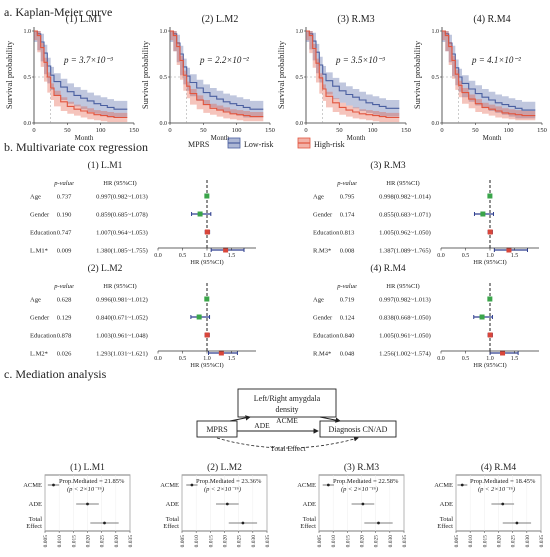 Image resolution: width=550 pixels, height=557 pixels. What do you see at coordinates (405, 215) in the screenshot?
I see `forest-row-hr: 0.855(0.683~1.071)` at bounding box center [405, 215].